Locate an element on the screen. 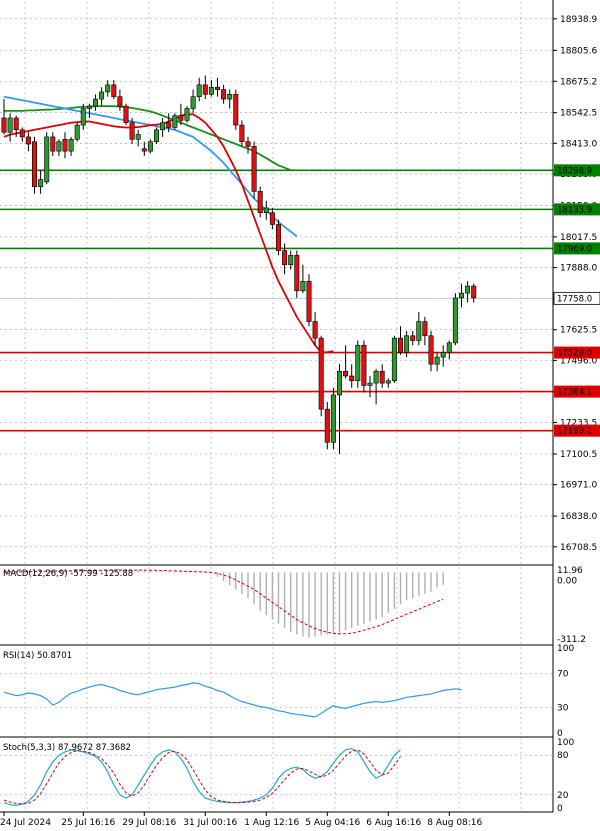  level-tag-label: 18298.9 is located at coordinates (574, 171).